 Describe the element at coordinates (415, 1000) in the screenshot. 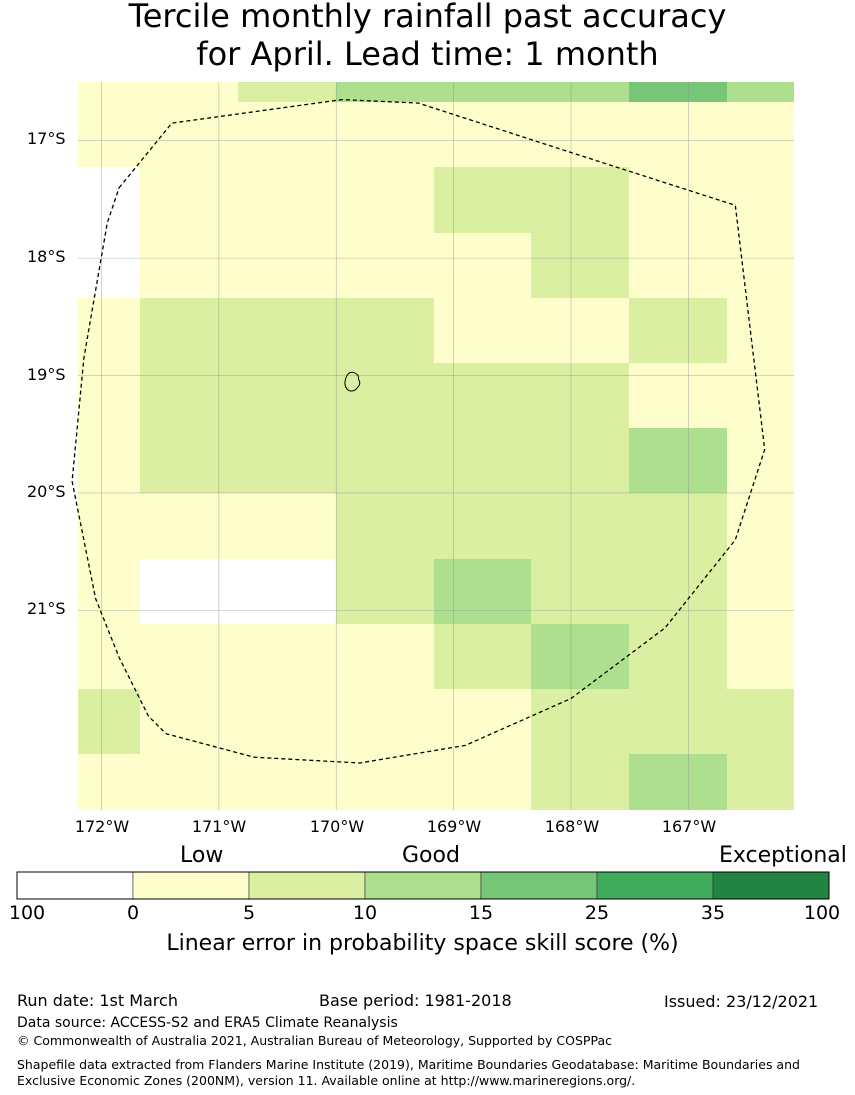

I see `base-period: Base period: 1981-2018` at that location.